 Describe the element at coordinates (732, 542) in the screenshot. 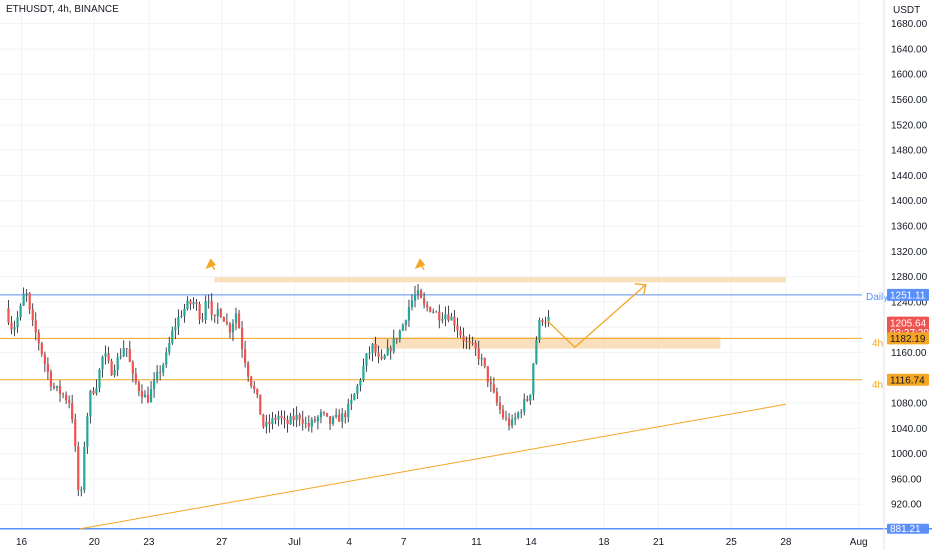

I see `x-tick-label: 25` at that location.